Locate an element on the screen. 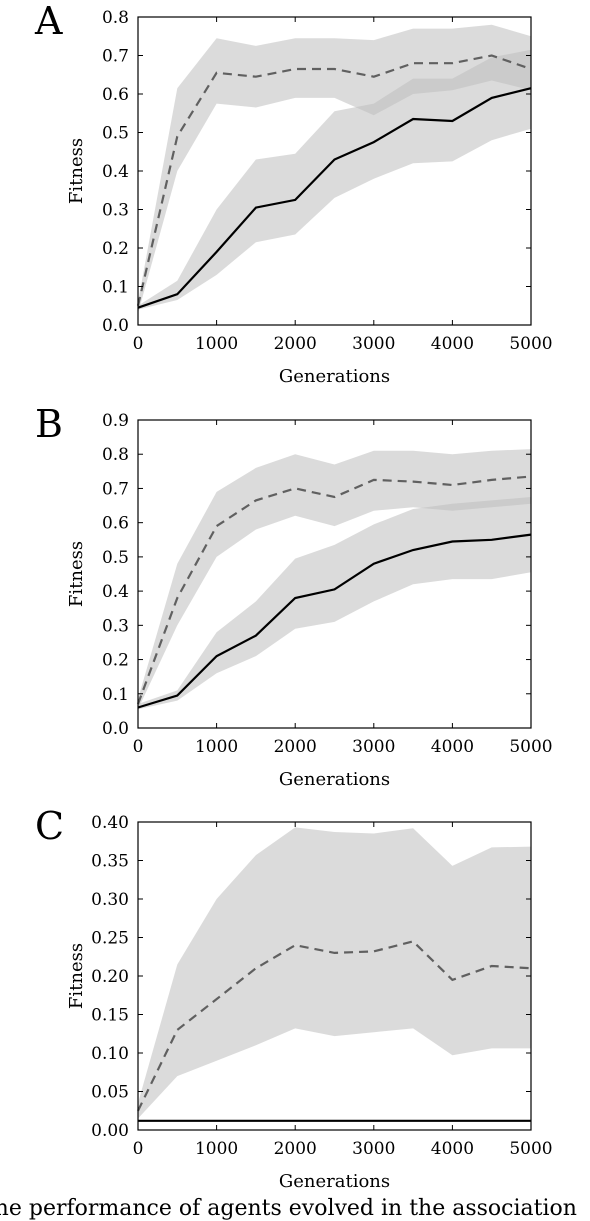  confidence-bands is located at coordinates (334, 579).